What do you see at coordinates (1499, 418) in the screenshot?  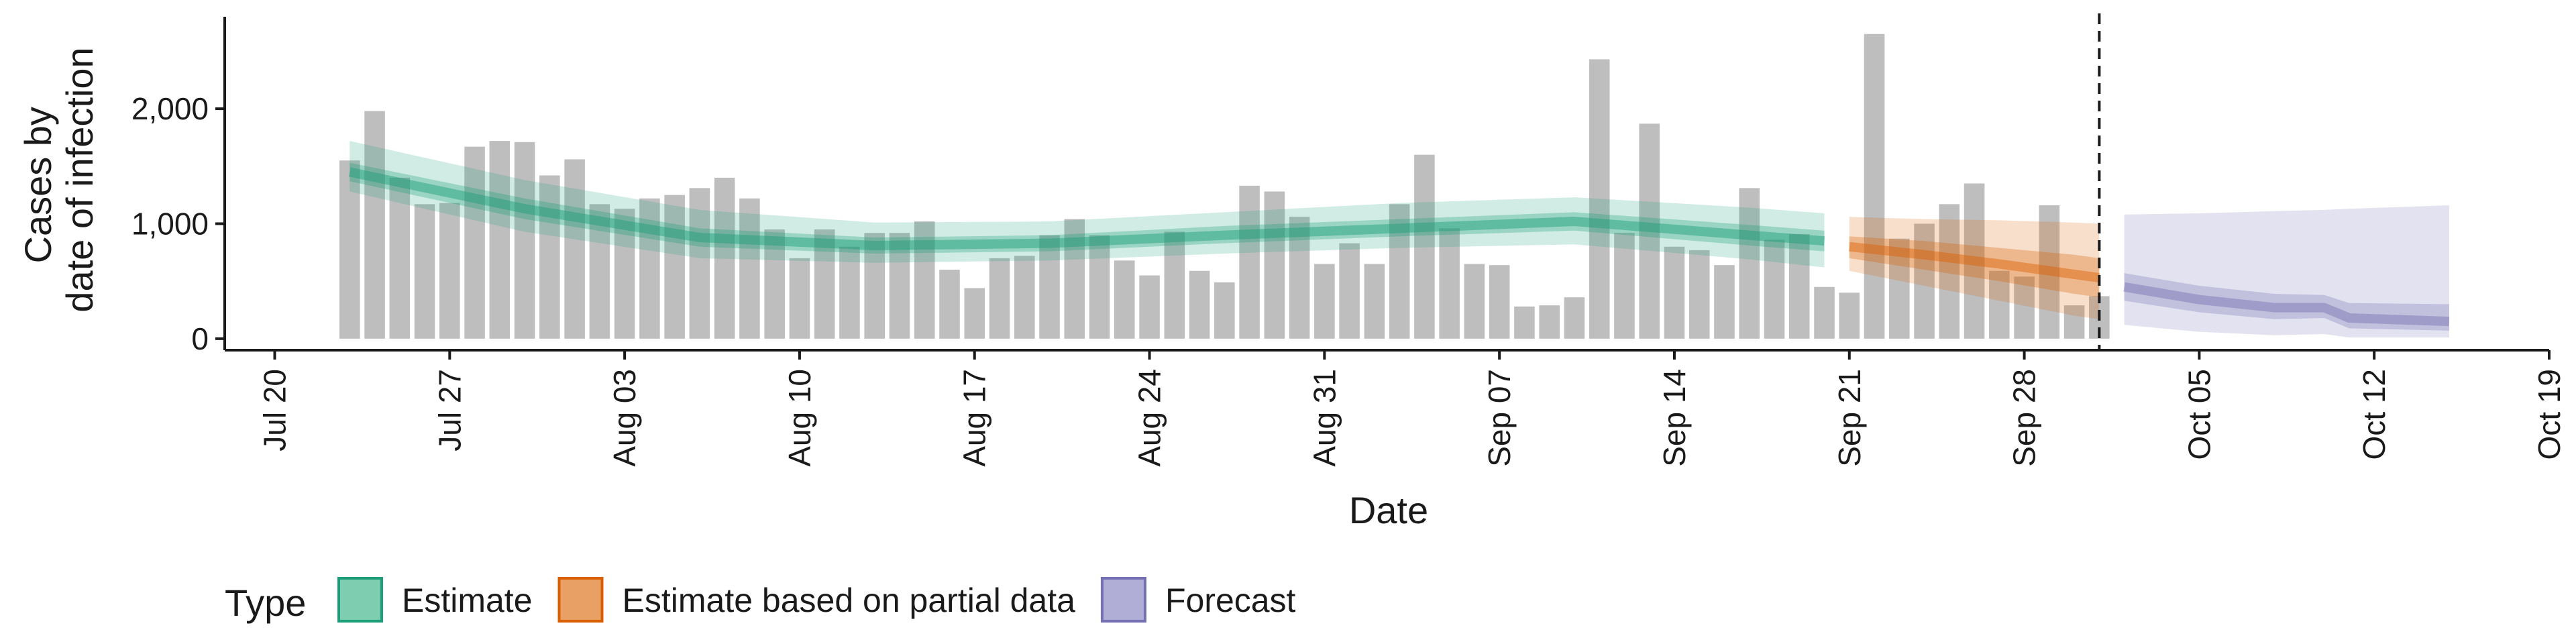 I see `x-tick-label: Sep 07` at bounding box center [1499, 418].